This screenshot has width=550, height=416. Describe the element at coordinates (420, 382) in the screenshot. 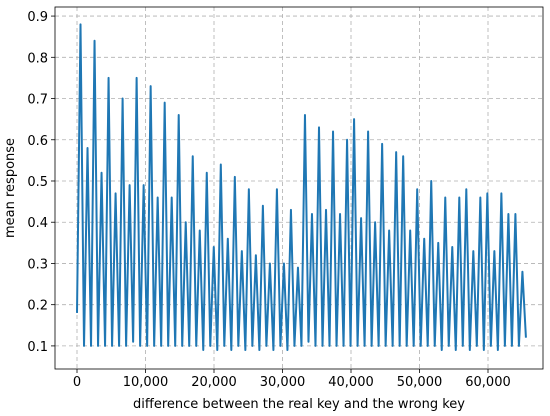

I see `x-tick-label: 50,000` at that location.